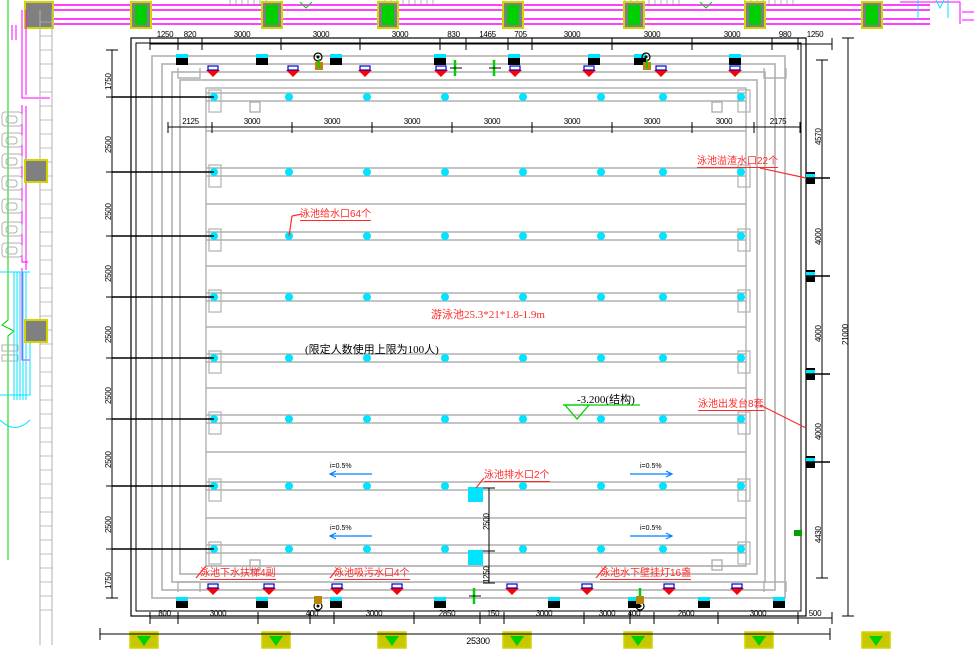  I want to click on dim-label: 800, so click(164, 613).